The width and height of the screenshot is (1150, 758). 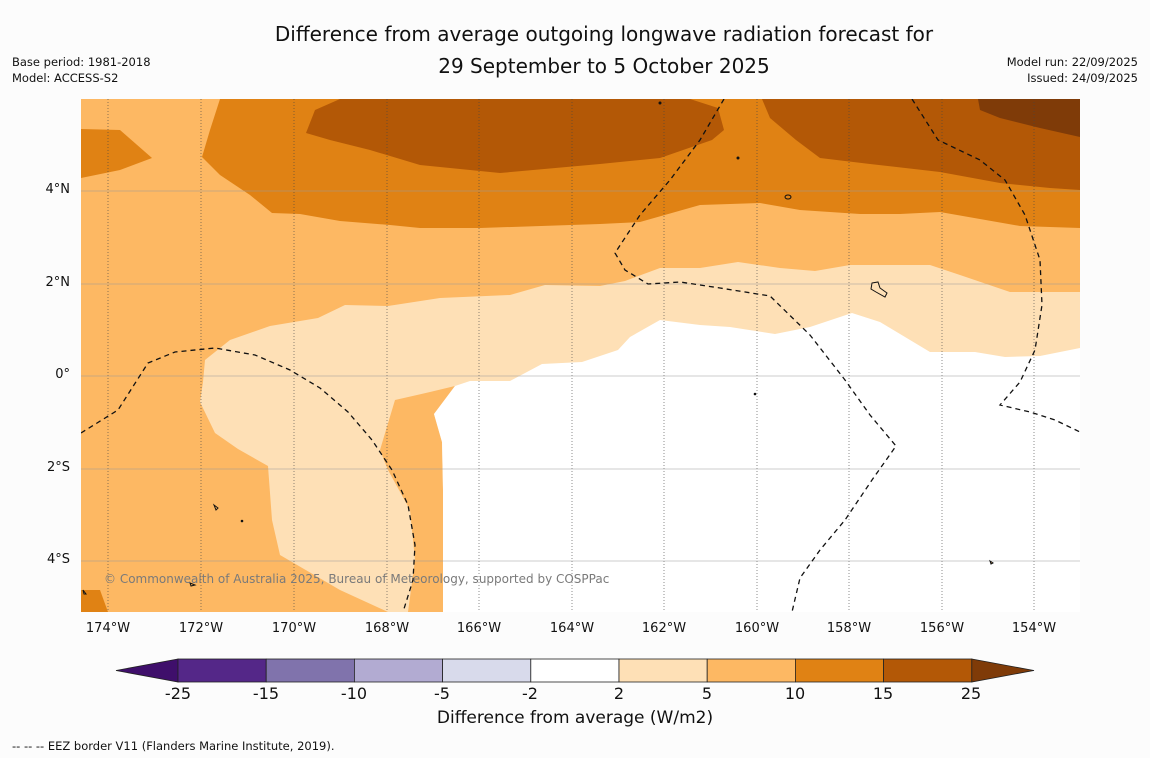 What do you see at coordinates (1082, 78) in the screenshot?
I see `issued-date: Issued: 24/09/2025` at bounding box center [1082, 78].